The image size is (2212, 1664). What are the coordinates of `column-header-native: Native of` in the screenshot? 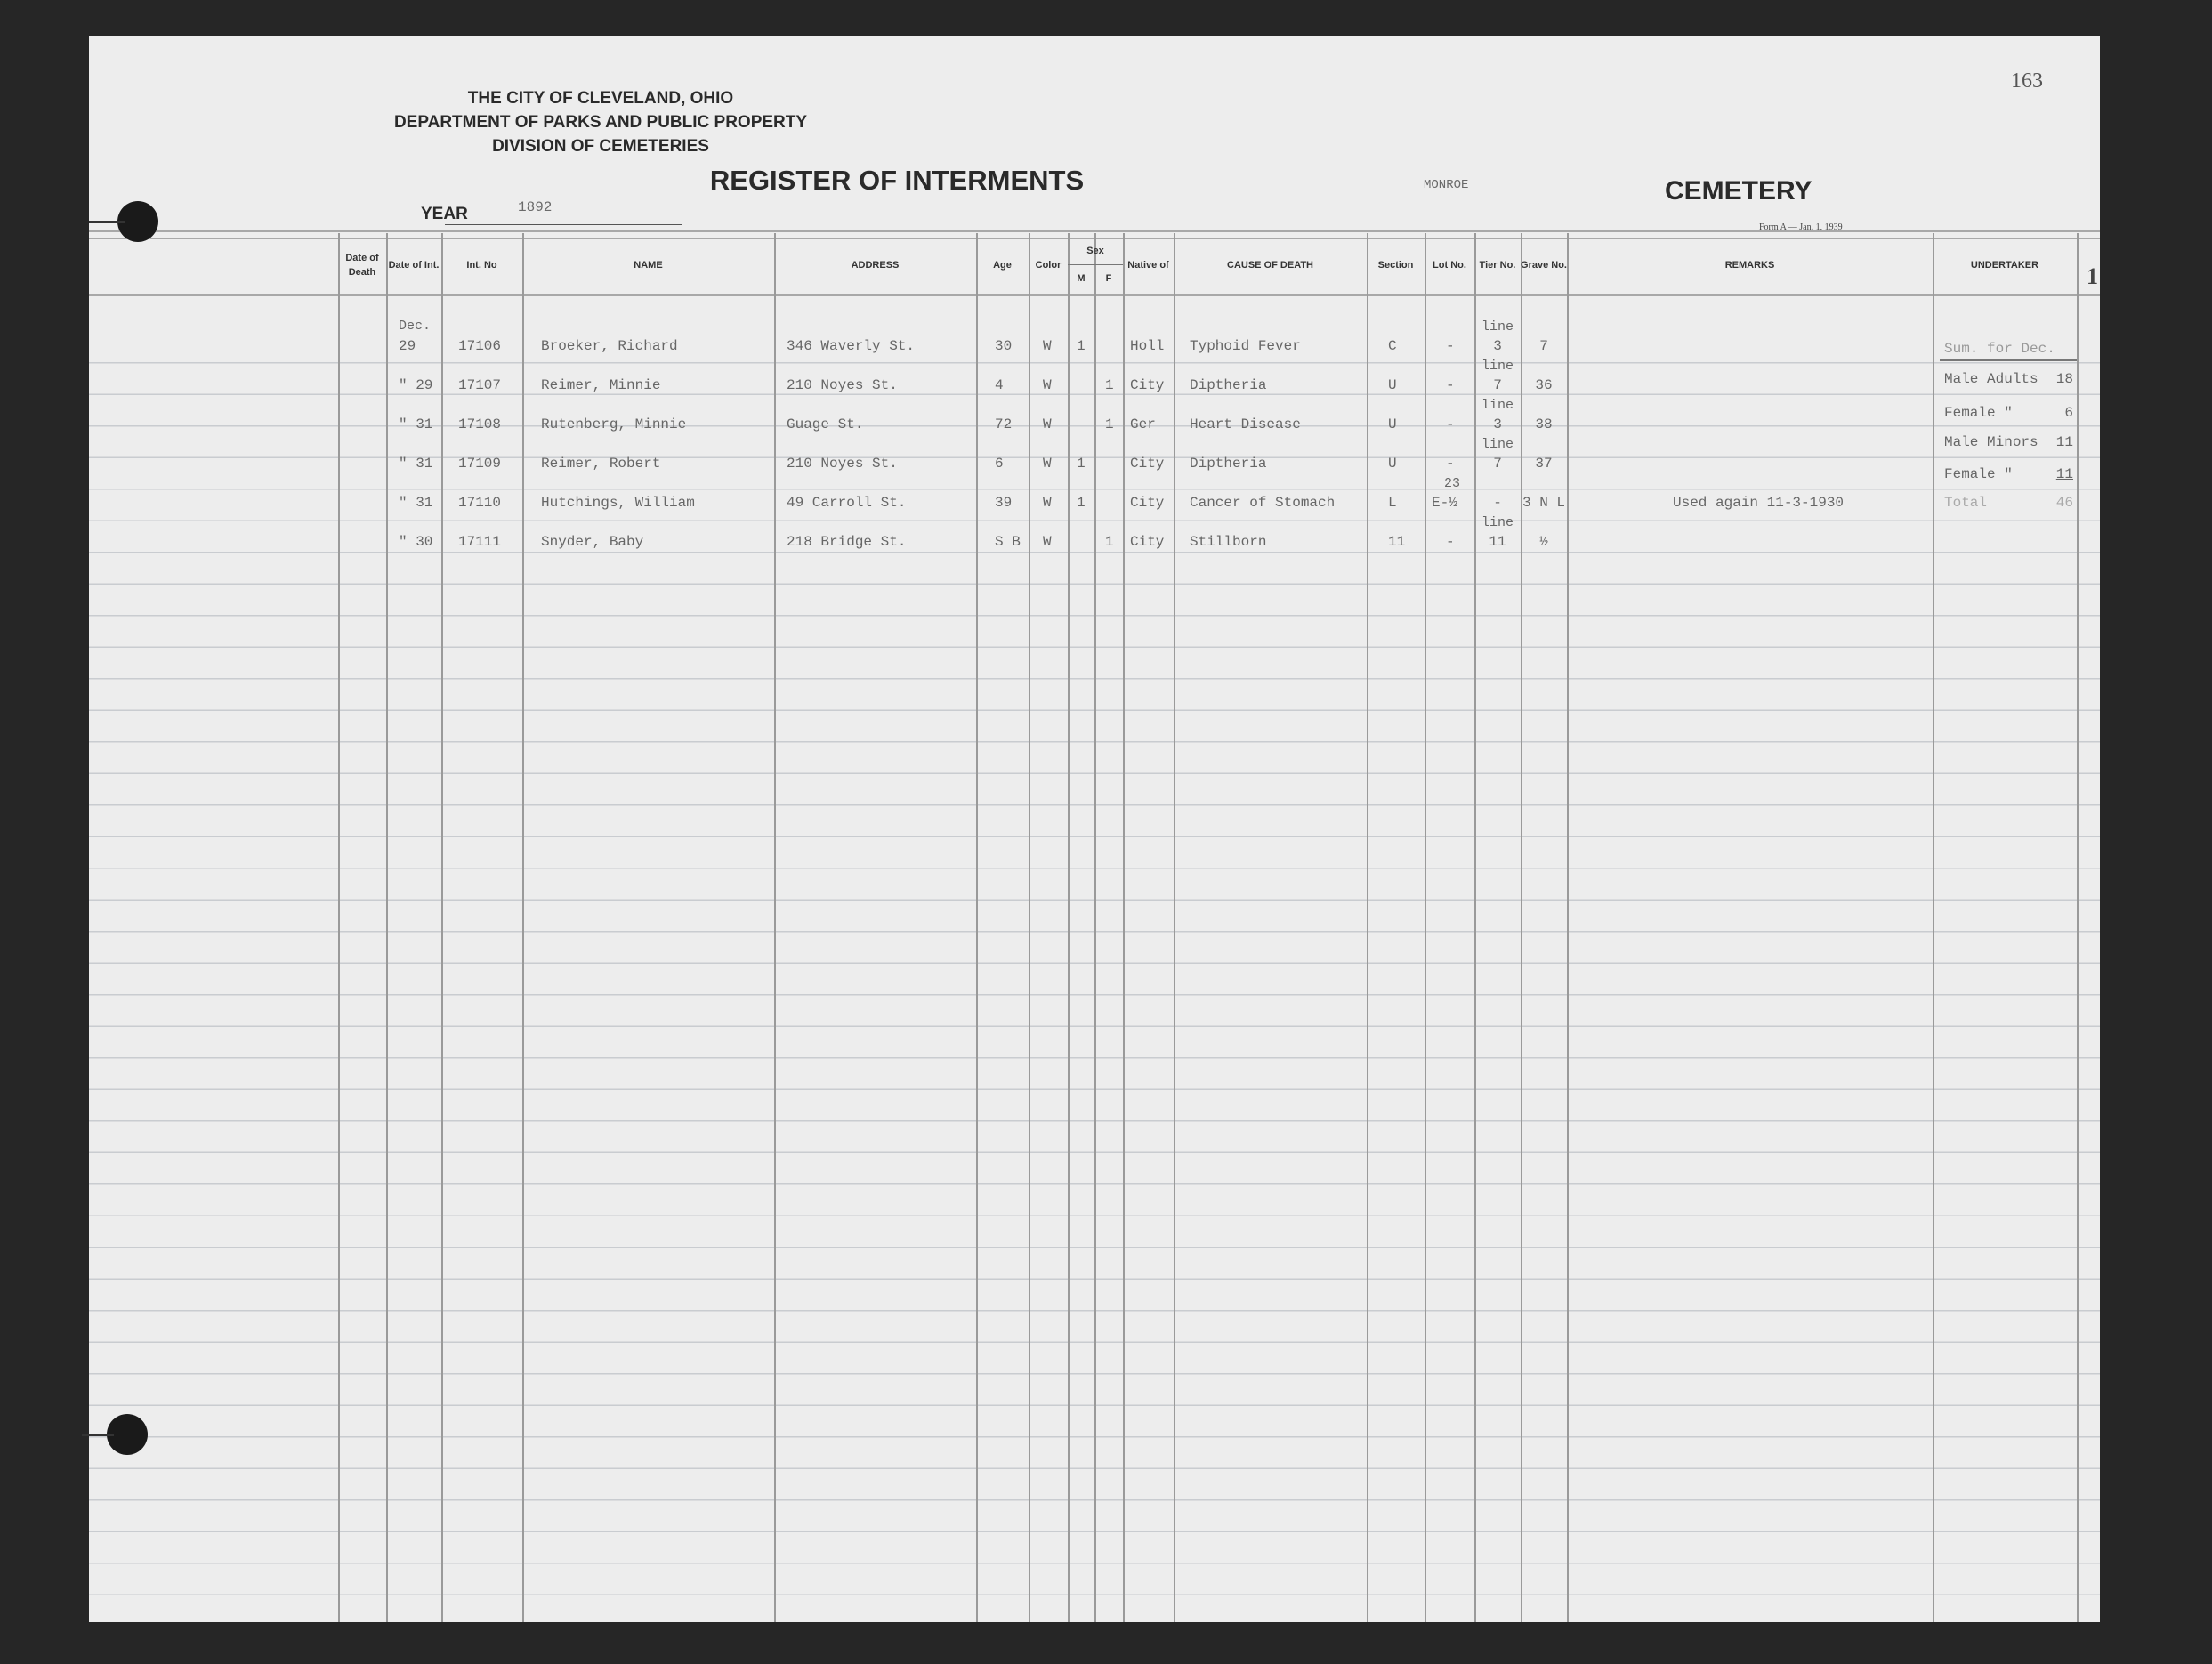 It's located at (1148, 265).